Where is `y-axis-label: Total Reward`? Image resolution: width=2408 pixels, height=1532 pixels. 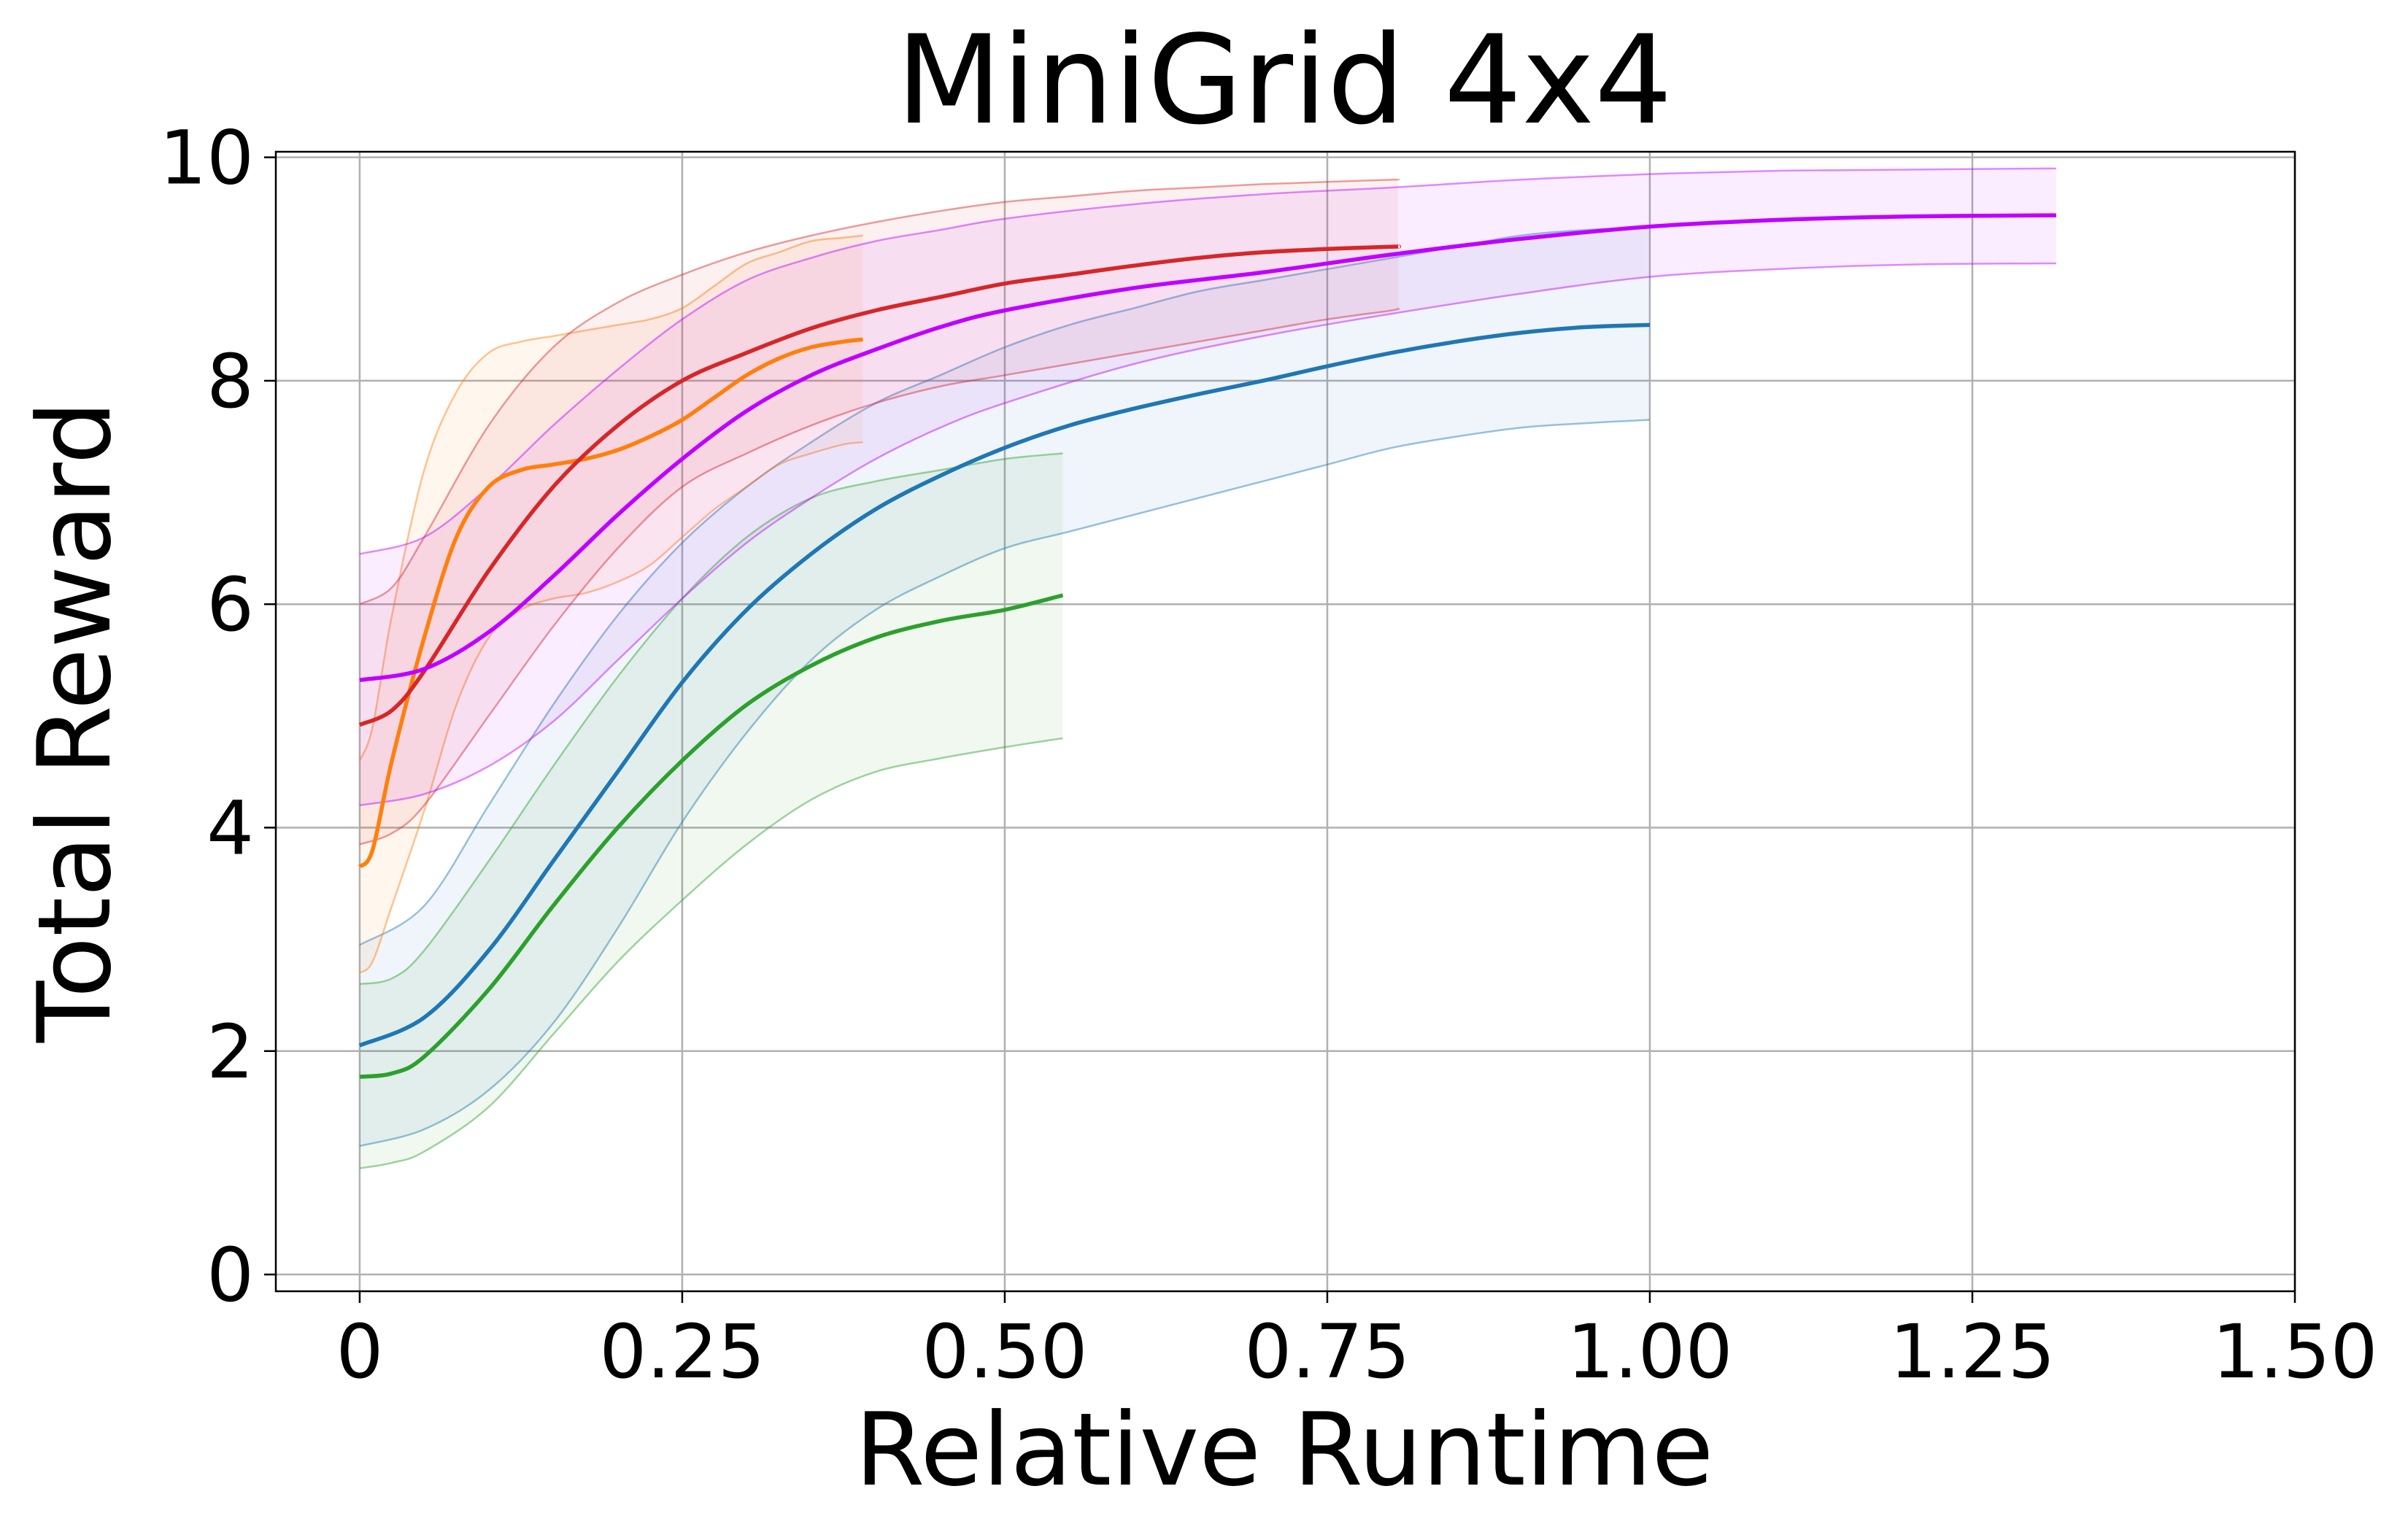 y-axis-label: Total Reward is located at coordinates (75, 722).